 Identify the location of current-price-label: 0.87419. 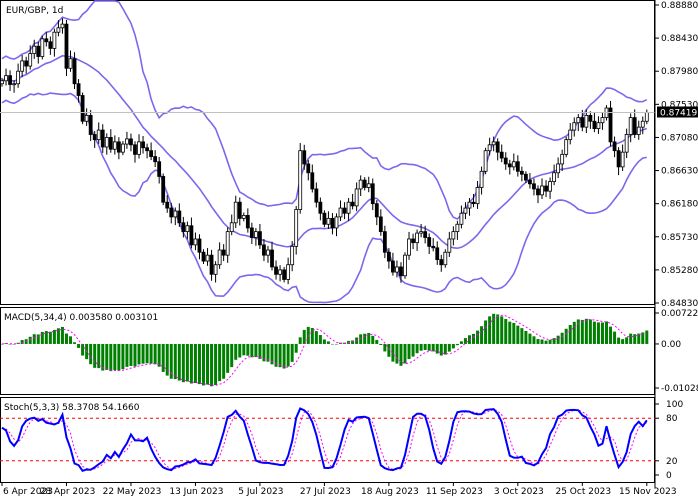
(677, 112).